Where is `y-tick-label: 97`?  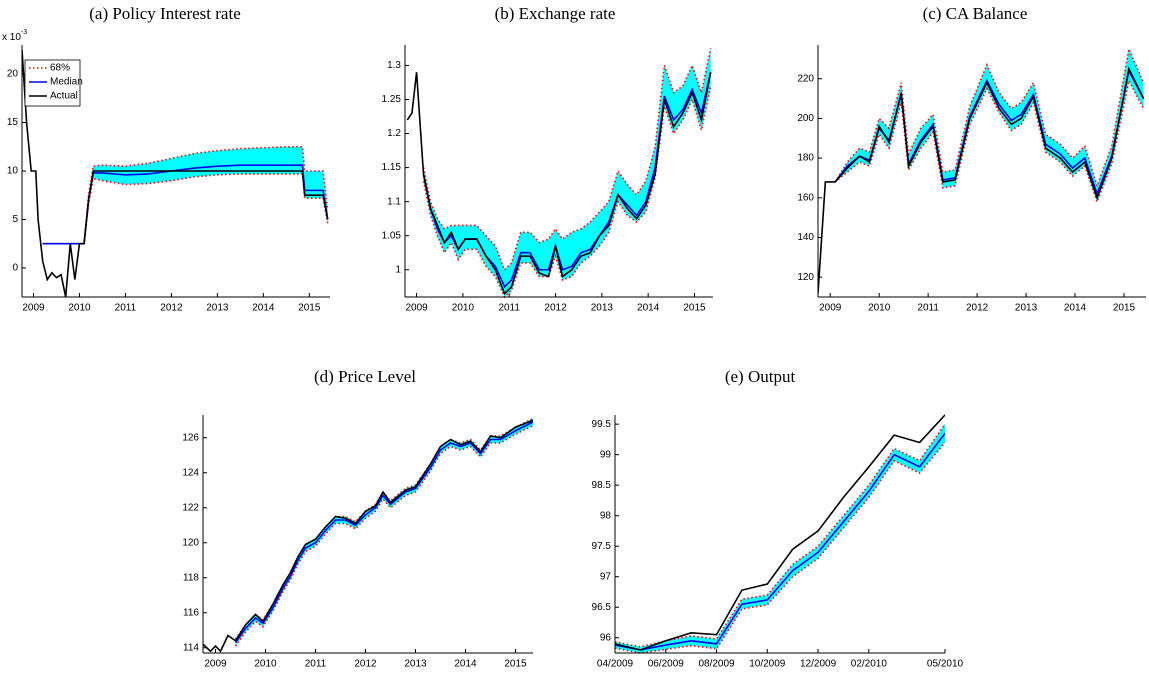 y-tick-label: 97 is located at coordinates (606, 576).